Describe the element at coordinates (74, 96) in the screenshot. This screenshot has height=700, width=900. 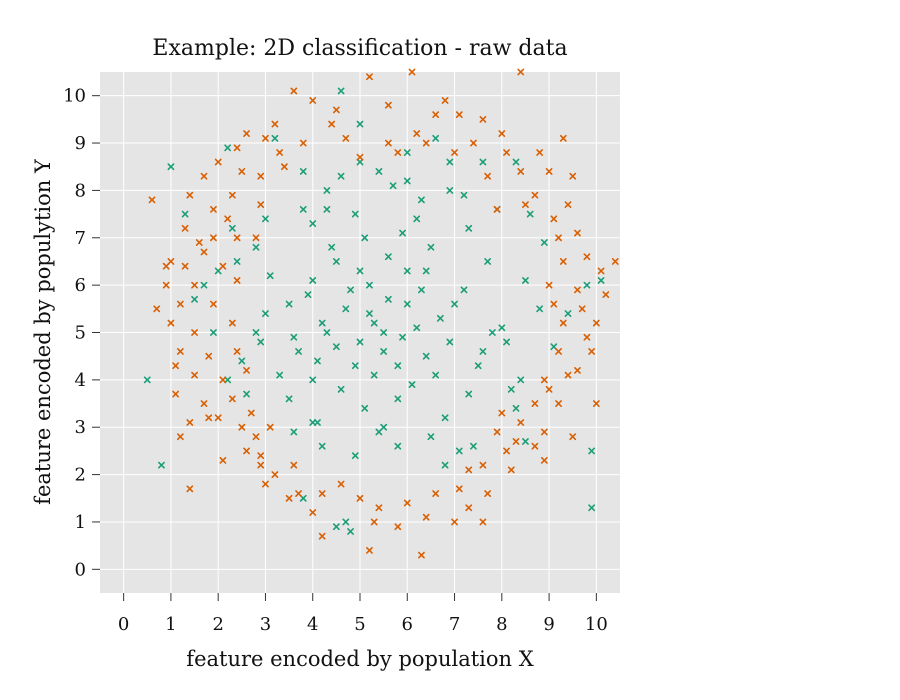
I see `y-tick-label: 10` at that location.